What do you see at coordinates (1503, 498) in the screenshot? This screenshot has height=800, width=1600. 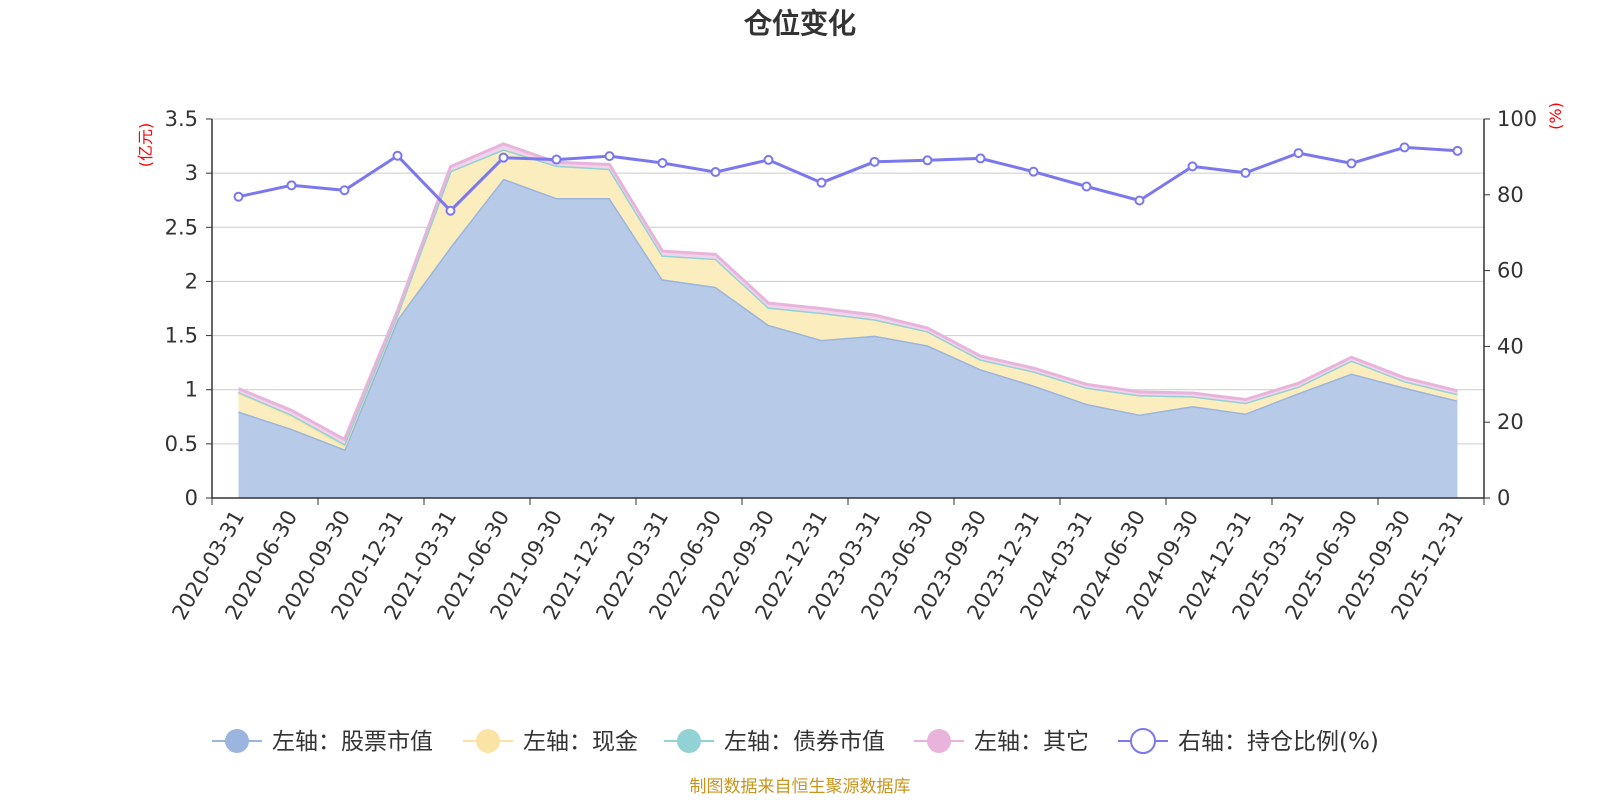 I see `right-tick-label: 0` at bounding box center [1503, 498].